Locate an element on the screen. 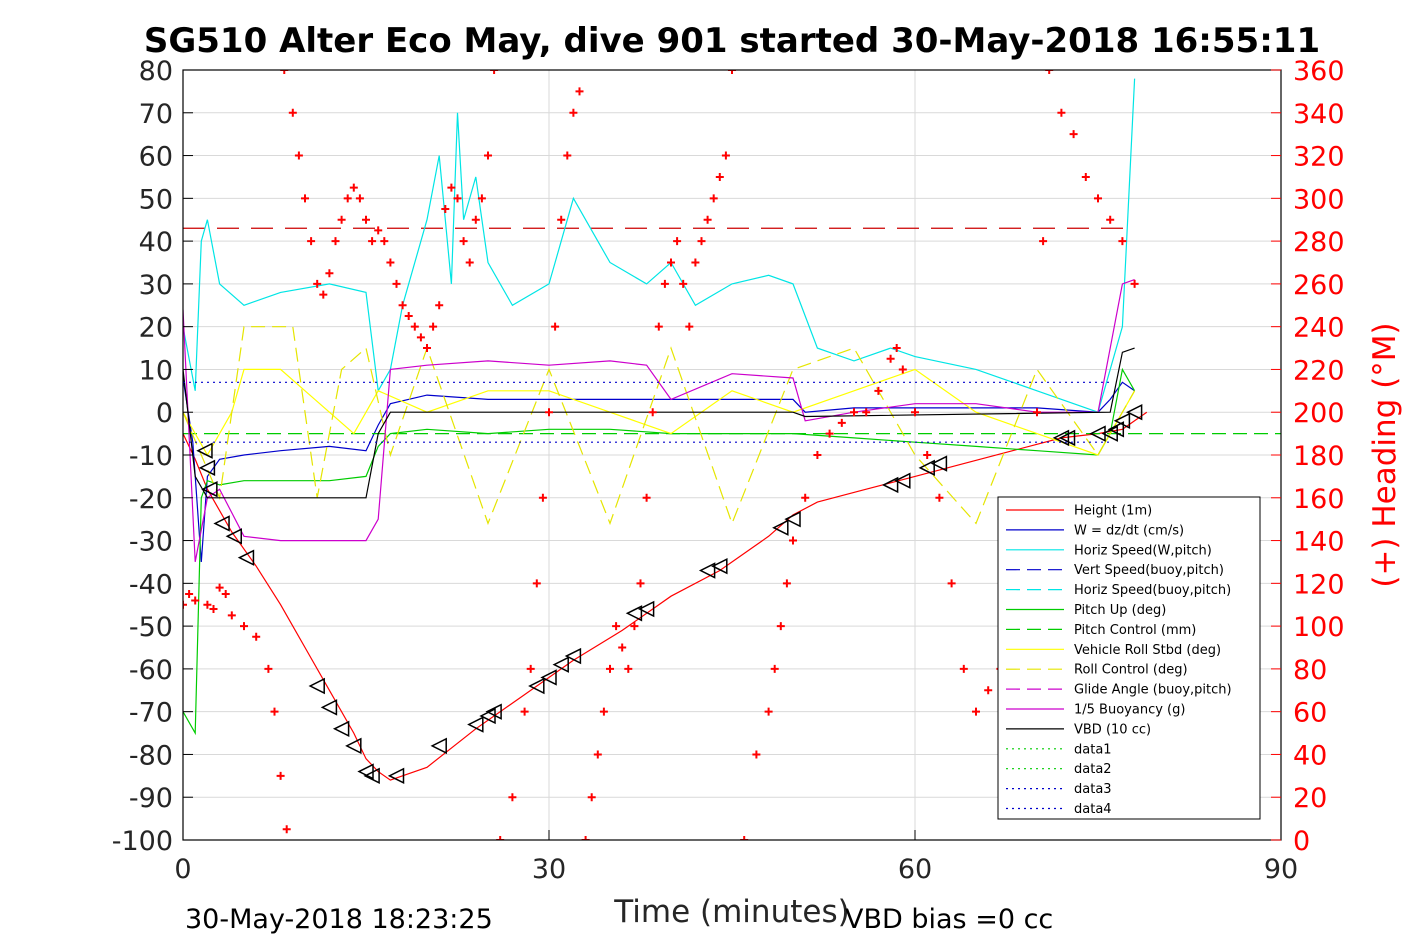  right-tick-label: 360 is located at coordinates (1319, 71).